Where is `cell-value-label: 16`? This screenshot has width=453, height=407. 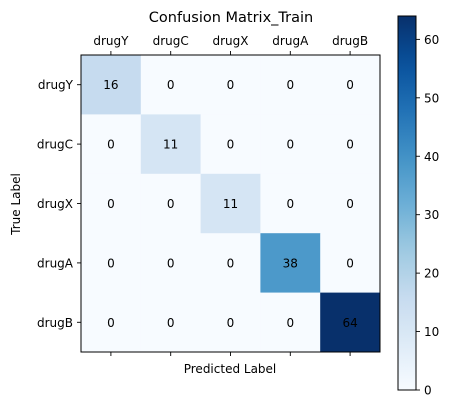
cell-value-label: 16 is located at coordinates (110, 85).